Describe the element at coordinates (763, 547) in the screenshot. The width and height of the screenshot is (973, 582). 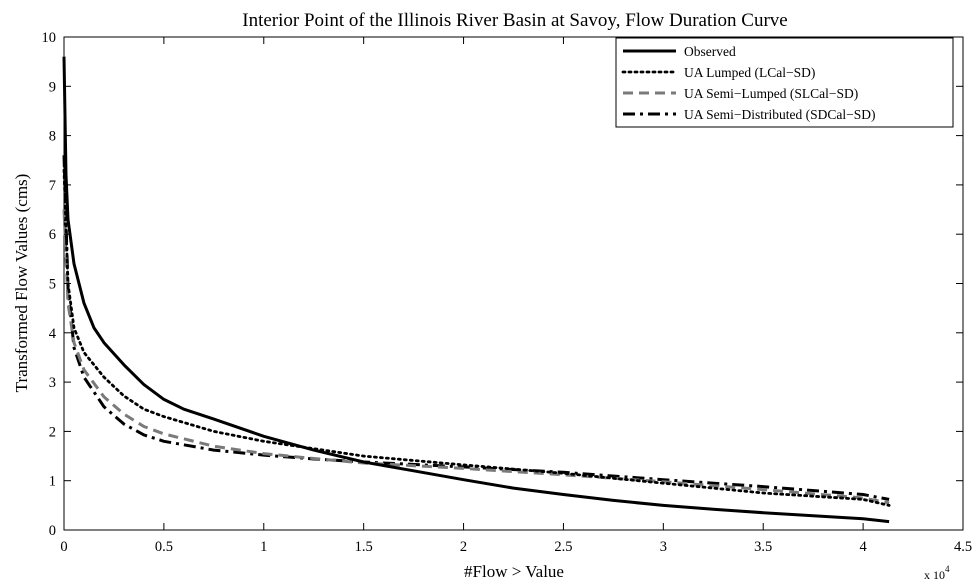
I see `x-tick-label: 3.5` at that location.